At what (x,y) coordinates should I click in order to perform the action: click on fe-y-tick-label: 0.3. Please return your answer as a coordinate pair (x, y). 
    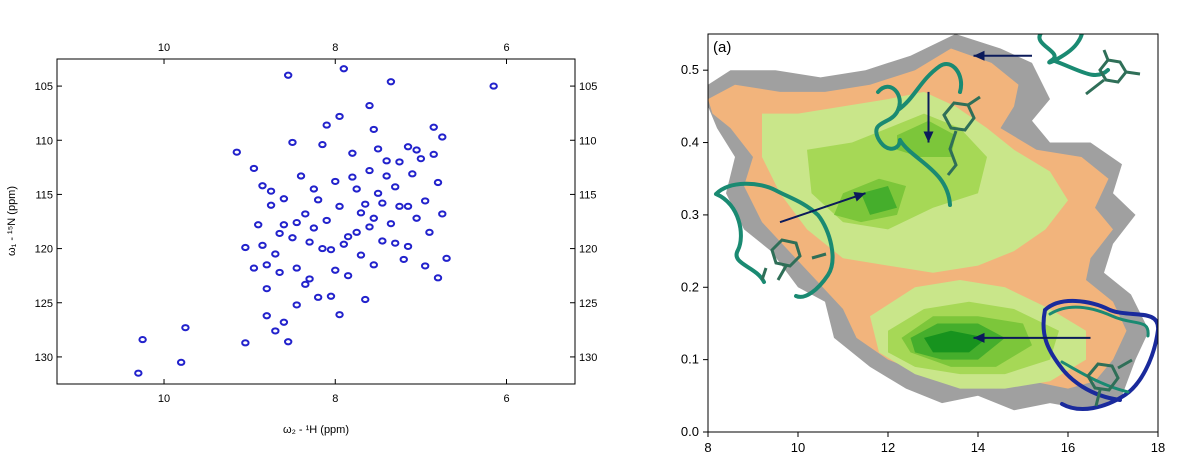
    Looking at the image, I should click on (690, 214).